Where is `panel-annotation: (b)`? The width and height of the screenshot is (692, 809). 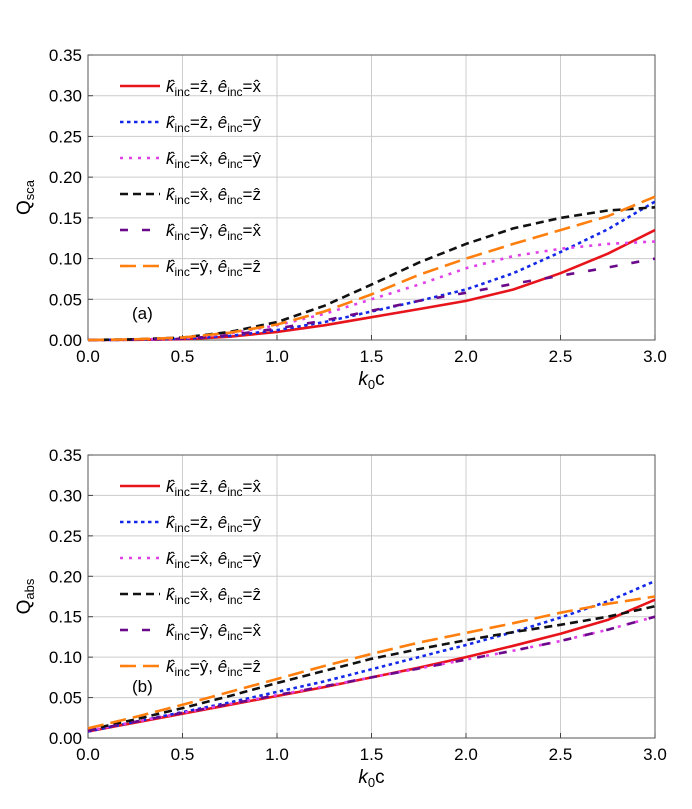 panel-annotation: (b) is located at coordinates (142, 686).